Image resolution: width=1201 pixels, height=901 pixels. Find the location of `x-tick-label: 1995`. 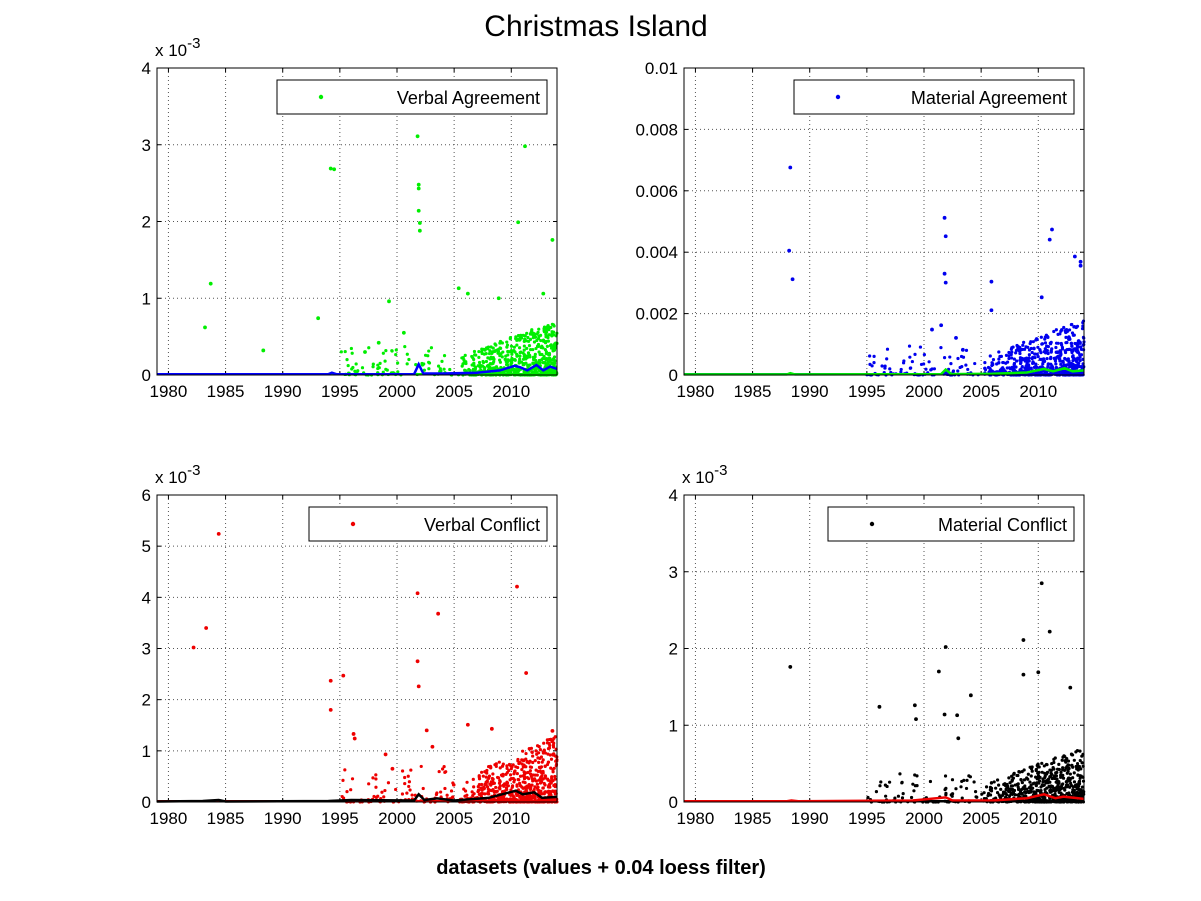

x-tick-label: 1995 is located at coordinates (340, 391).